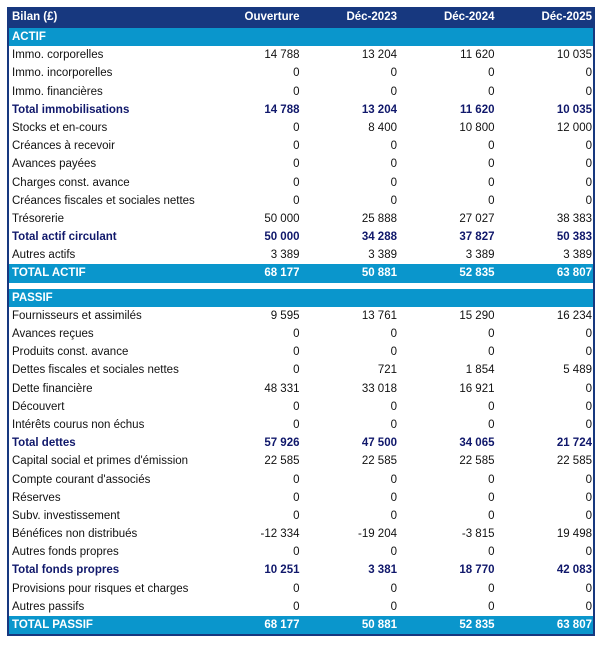  What do you see at coordinates (301, 273) in the screenshot?
I see `grand-total-row: TOTAL ACTIF 68 177 50 881 52 835 63 807` at bounding box center [301, 273].